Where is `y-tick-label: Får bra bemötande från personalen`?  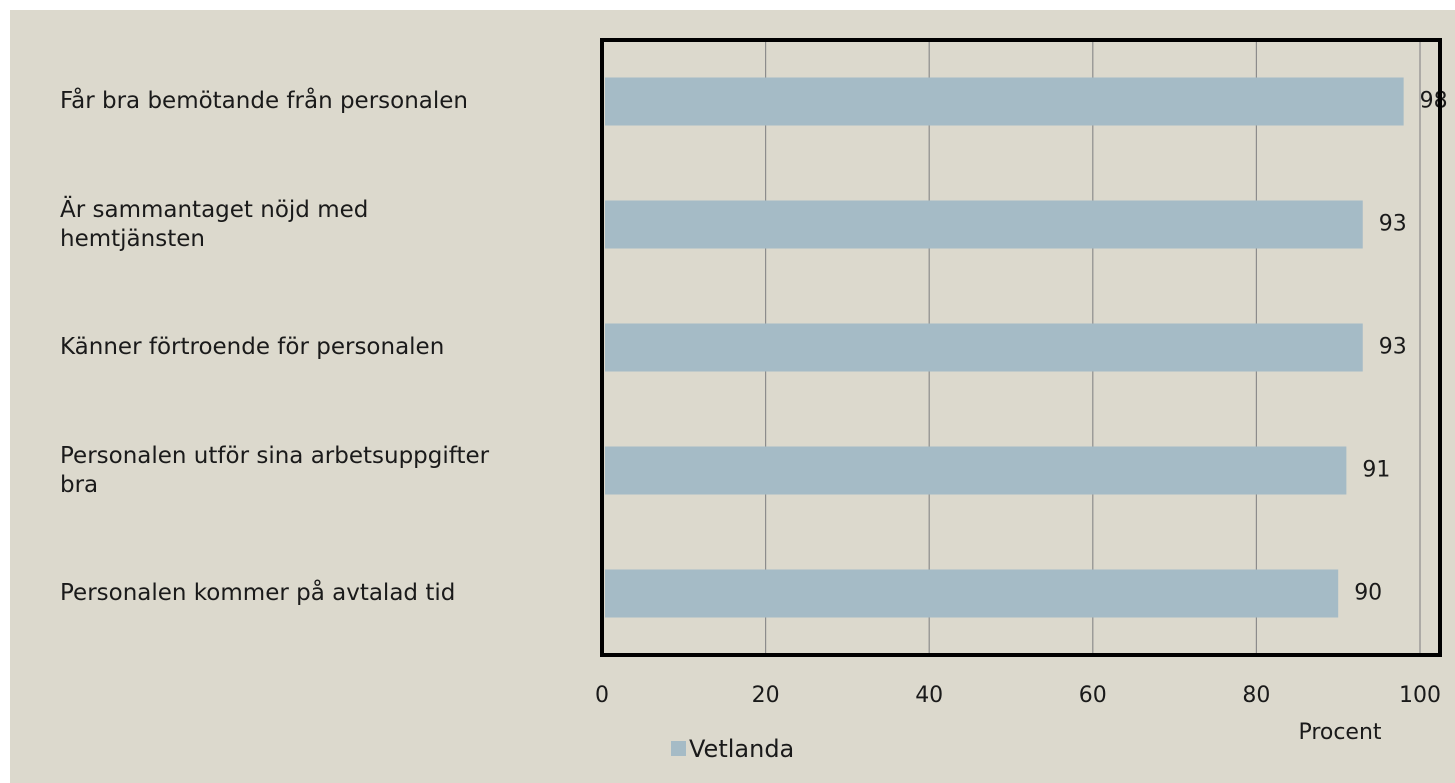
y-tick-label: Får bra bemötande från personalen is located at coordinates (264, 101).